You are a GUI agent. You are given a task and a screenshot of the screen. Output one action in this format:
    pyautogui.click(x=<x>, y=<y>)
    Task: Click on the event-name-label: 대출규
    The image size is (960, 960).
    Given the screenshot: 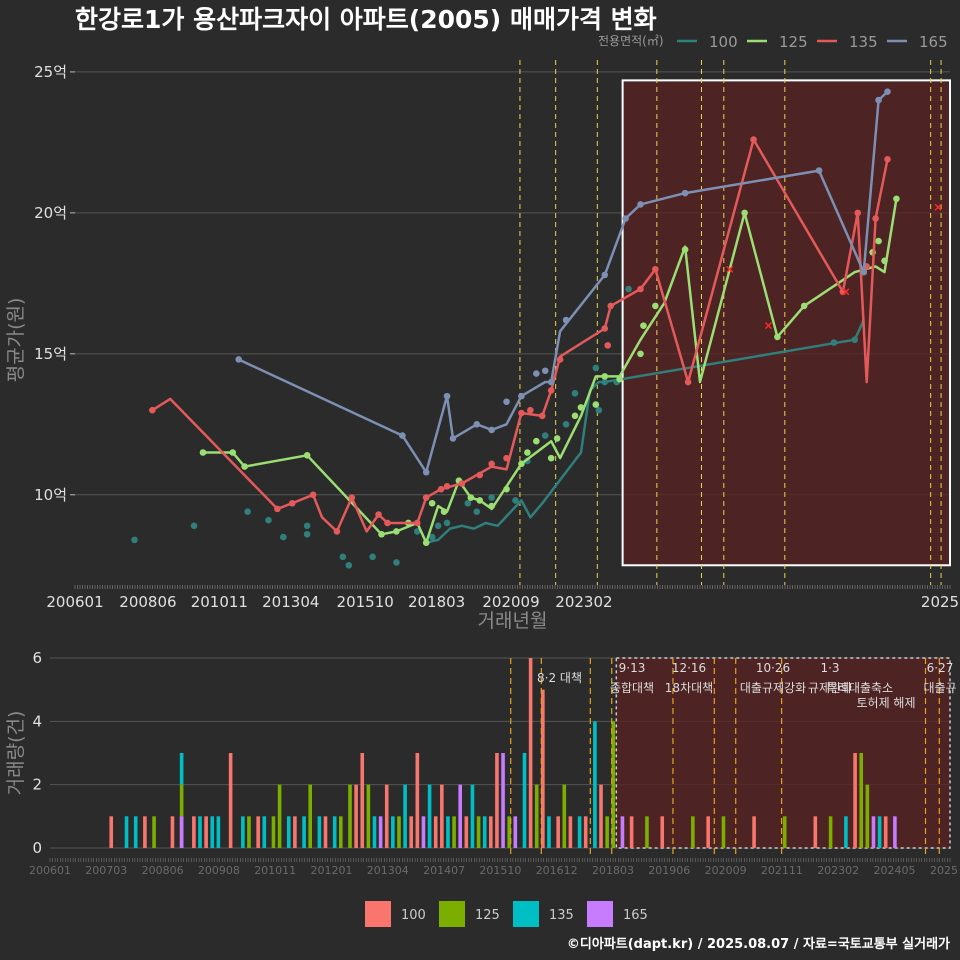 What is the action you would take?
    pyautogui.click(x=939, y=688)
    